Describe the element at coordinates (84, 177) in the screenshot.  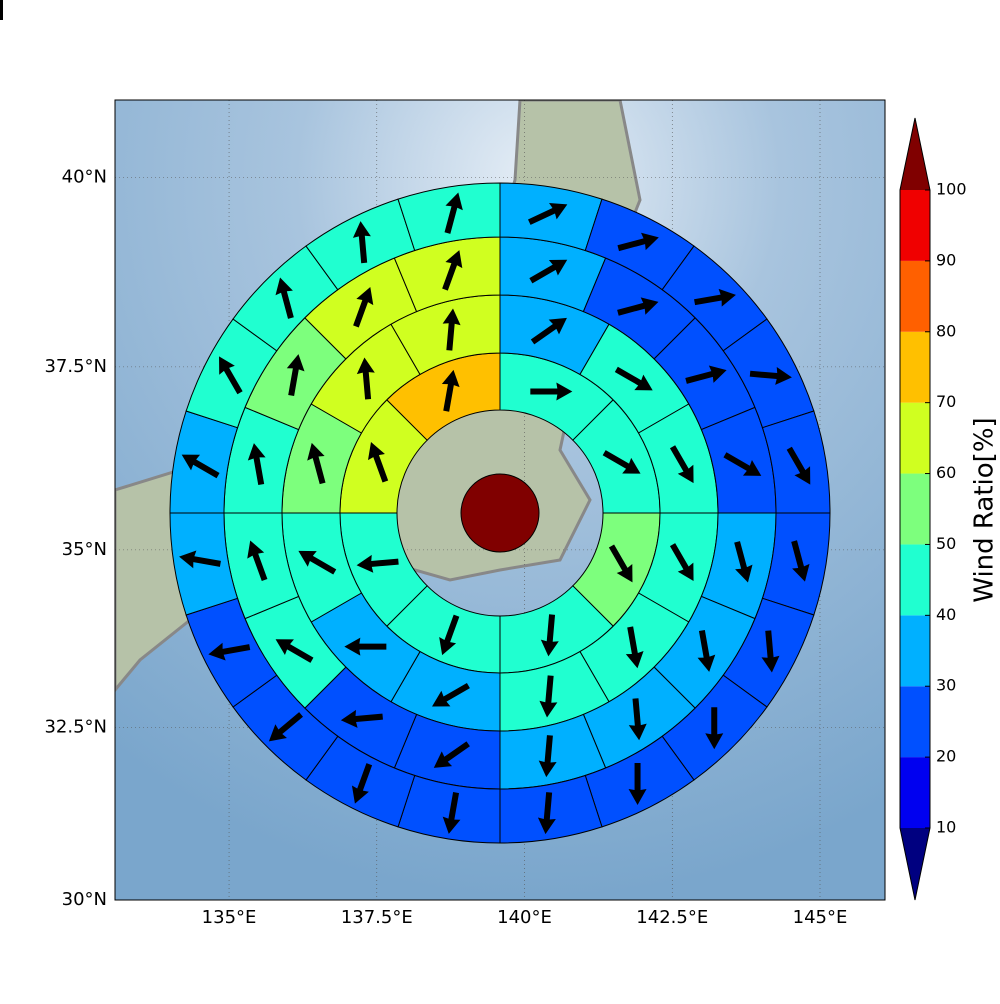
I see `y-tick-label: 40°N` at that location.